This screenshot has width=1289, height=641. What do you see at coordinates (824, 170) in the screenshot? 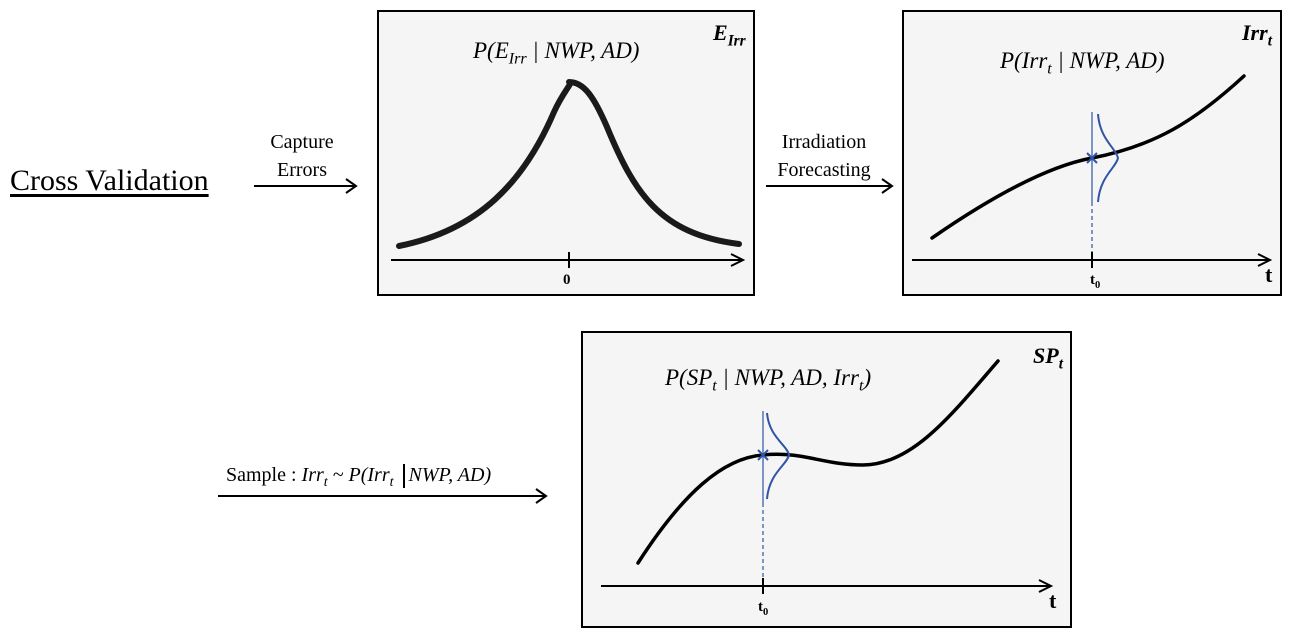
I see `irradiation-forecasting-line2: Forecasting` at bounding box center [824, 170].